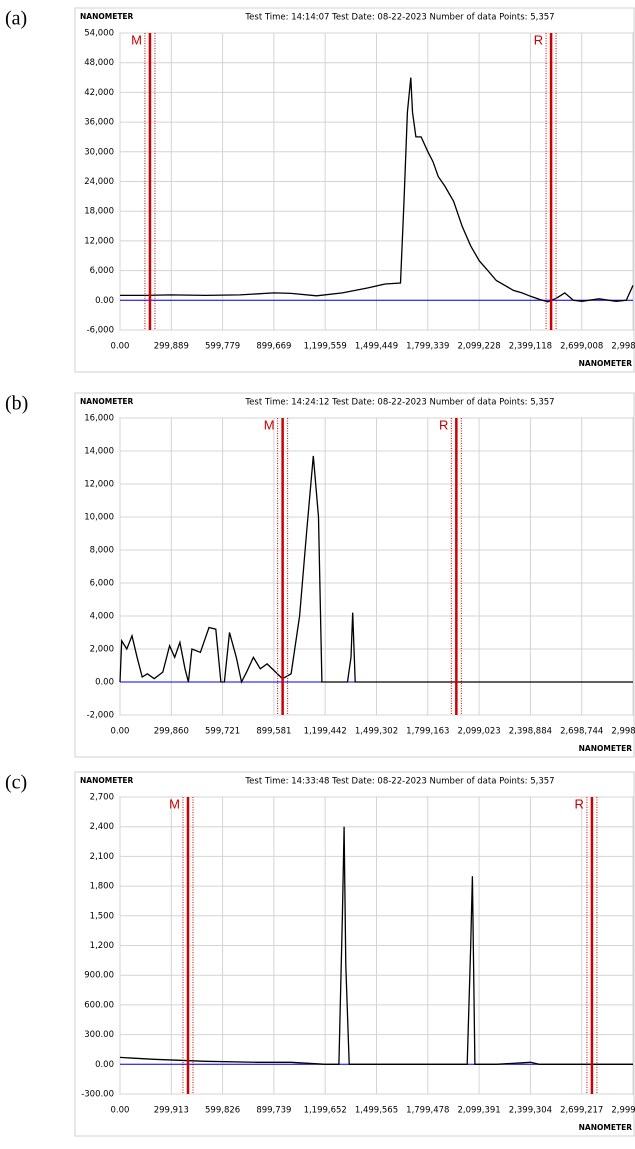  I want to click on y-tick-label: 18,000, so click(99, 212).